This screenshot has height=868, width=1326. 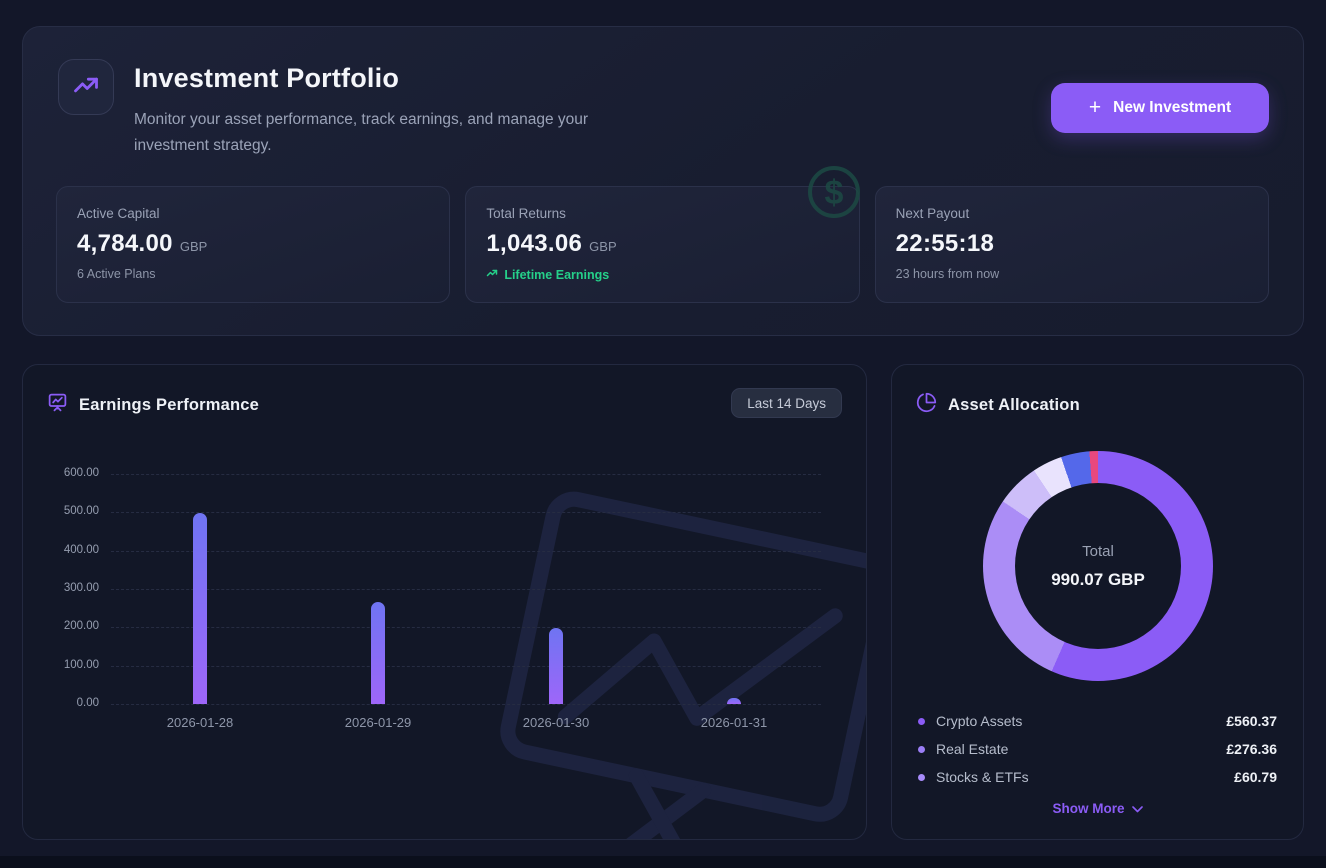 I want to click on legend-name: Real Estate, so click(x=972, y=749).